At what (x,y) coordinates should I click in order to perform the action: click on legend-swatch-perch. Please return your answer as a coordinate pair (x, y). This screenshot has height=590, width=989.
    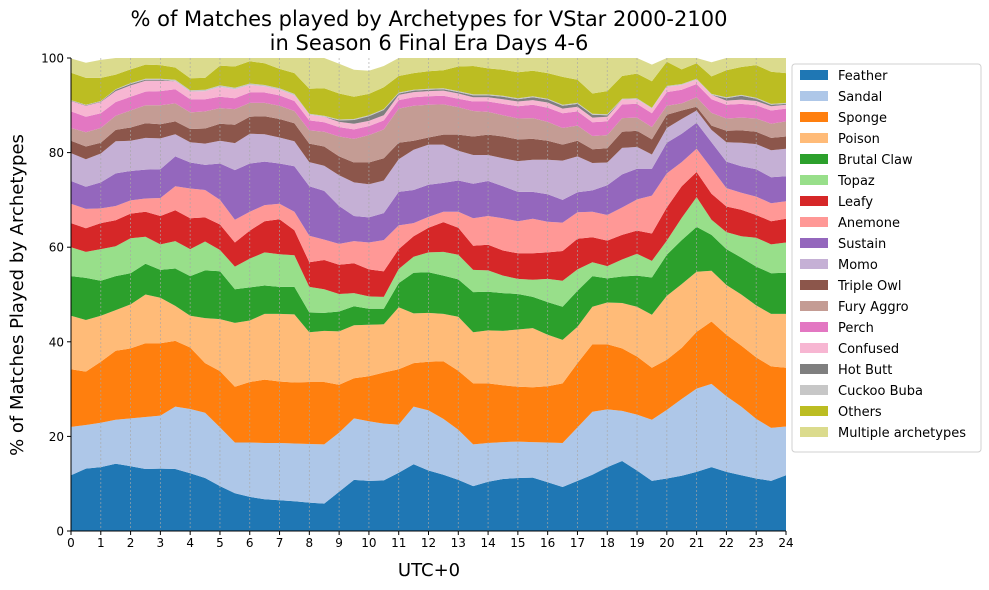
    Looking at the image, I should click on (814, 327).